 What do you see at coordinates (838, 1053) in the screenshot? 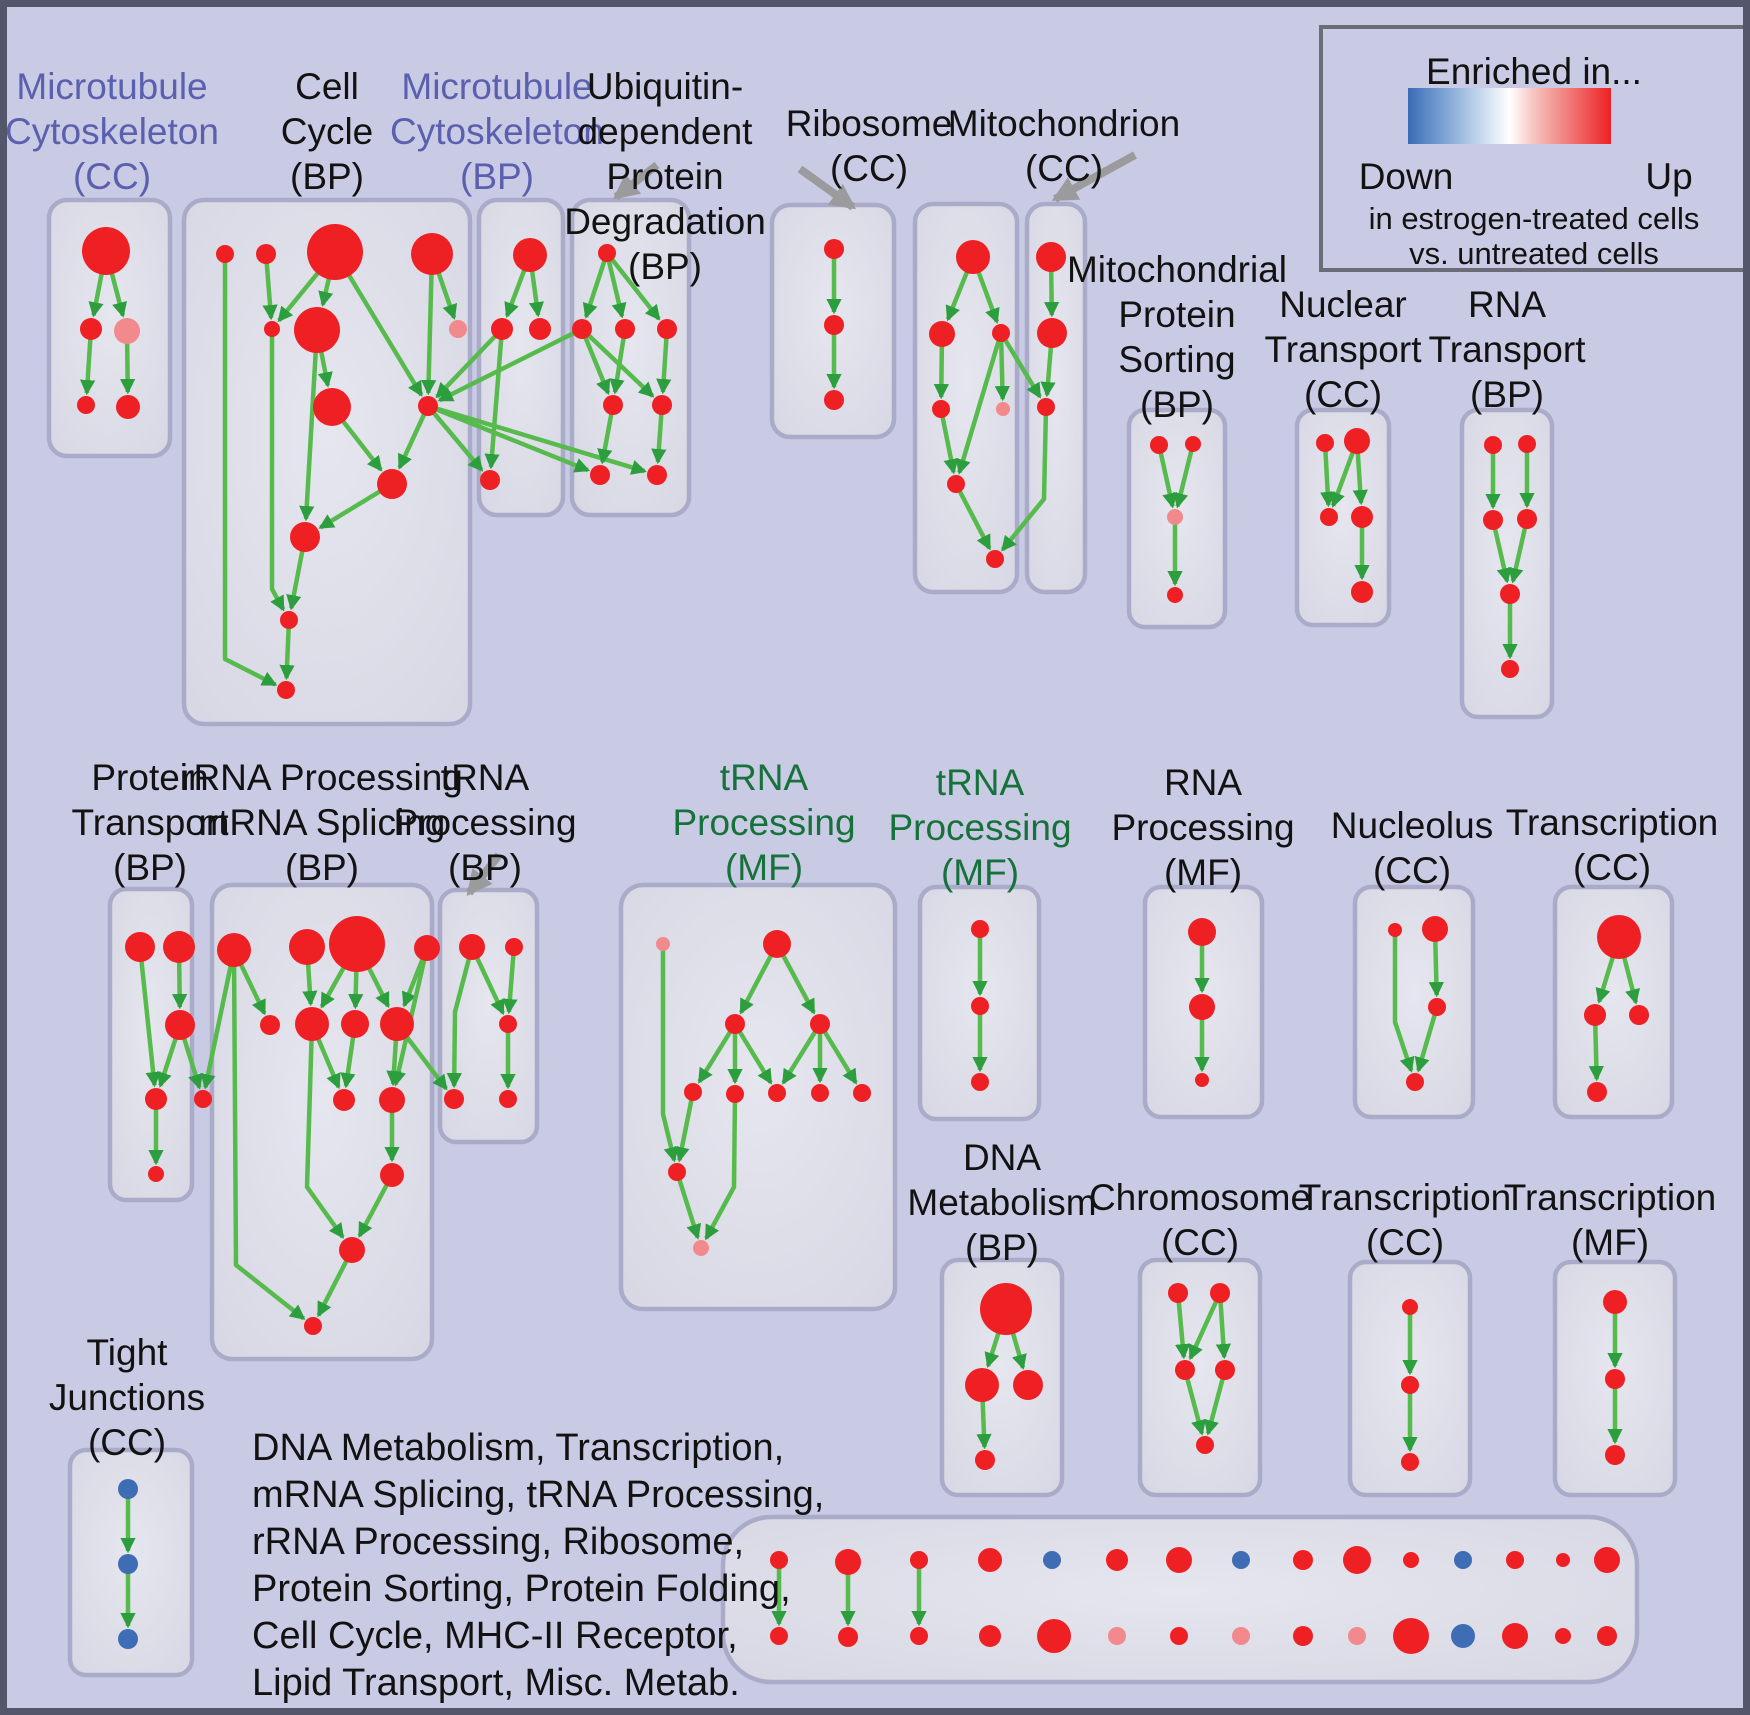
I see `edge-o4-o9` at bounding box center [838, 1053].